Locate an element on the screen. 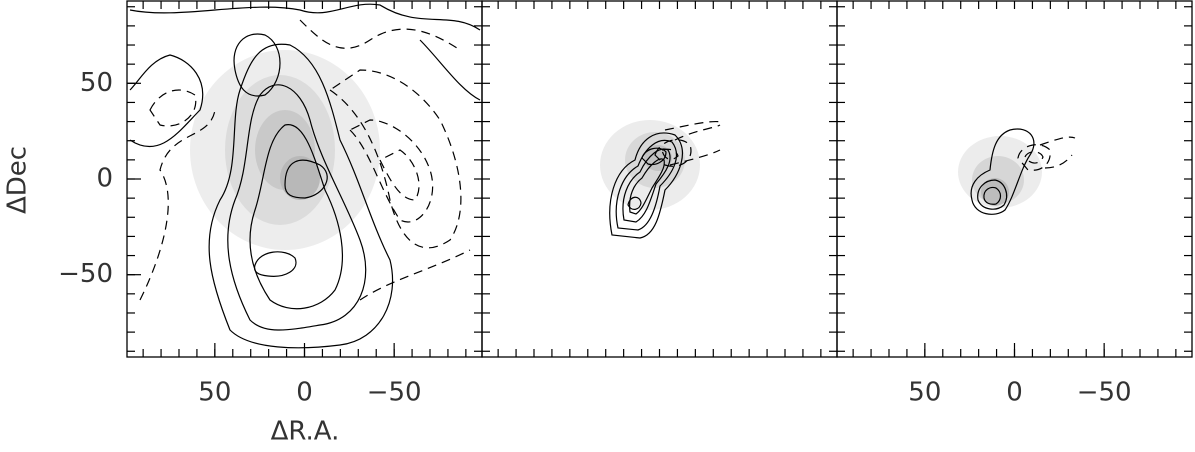 The width and height of the screenshot is (1195, 452). y-tick-label: 50 is located at coordinates (96, 83).